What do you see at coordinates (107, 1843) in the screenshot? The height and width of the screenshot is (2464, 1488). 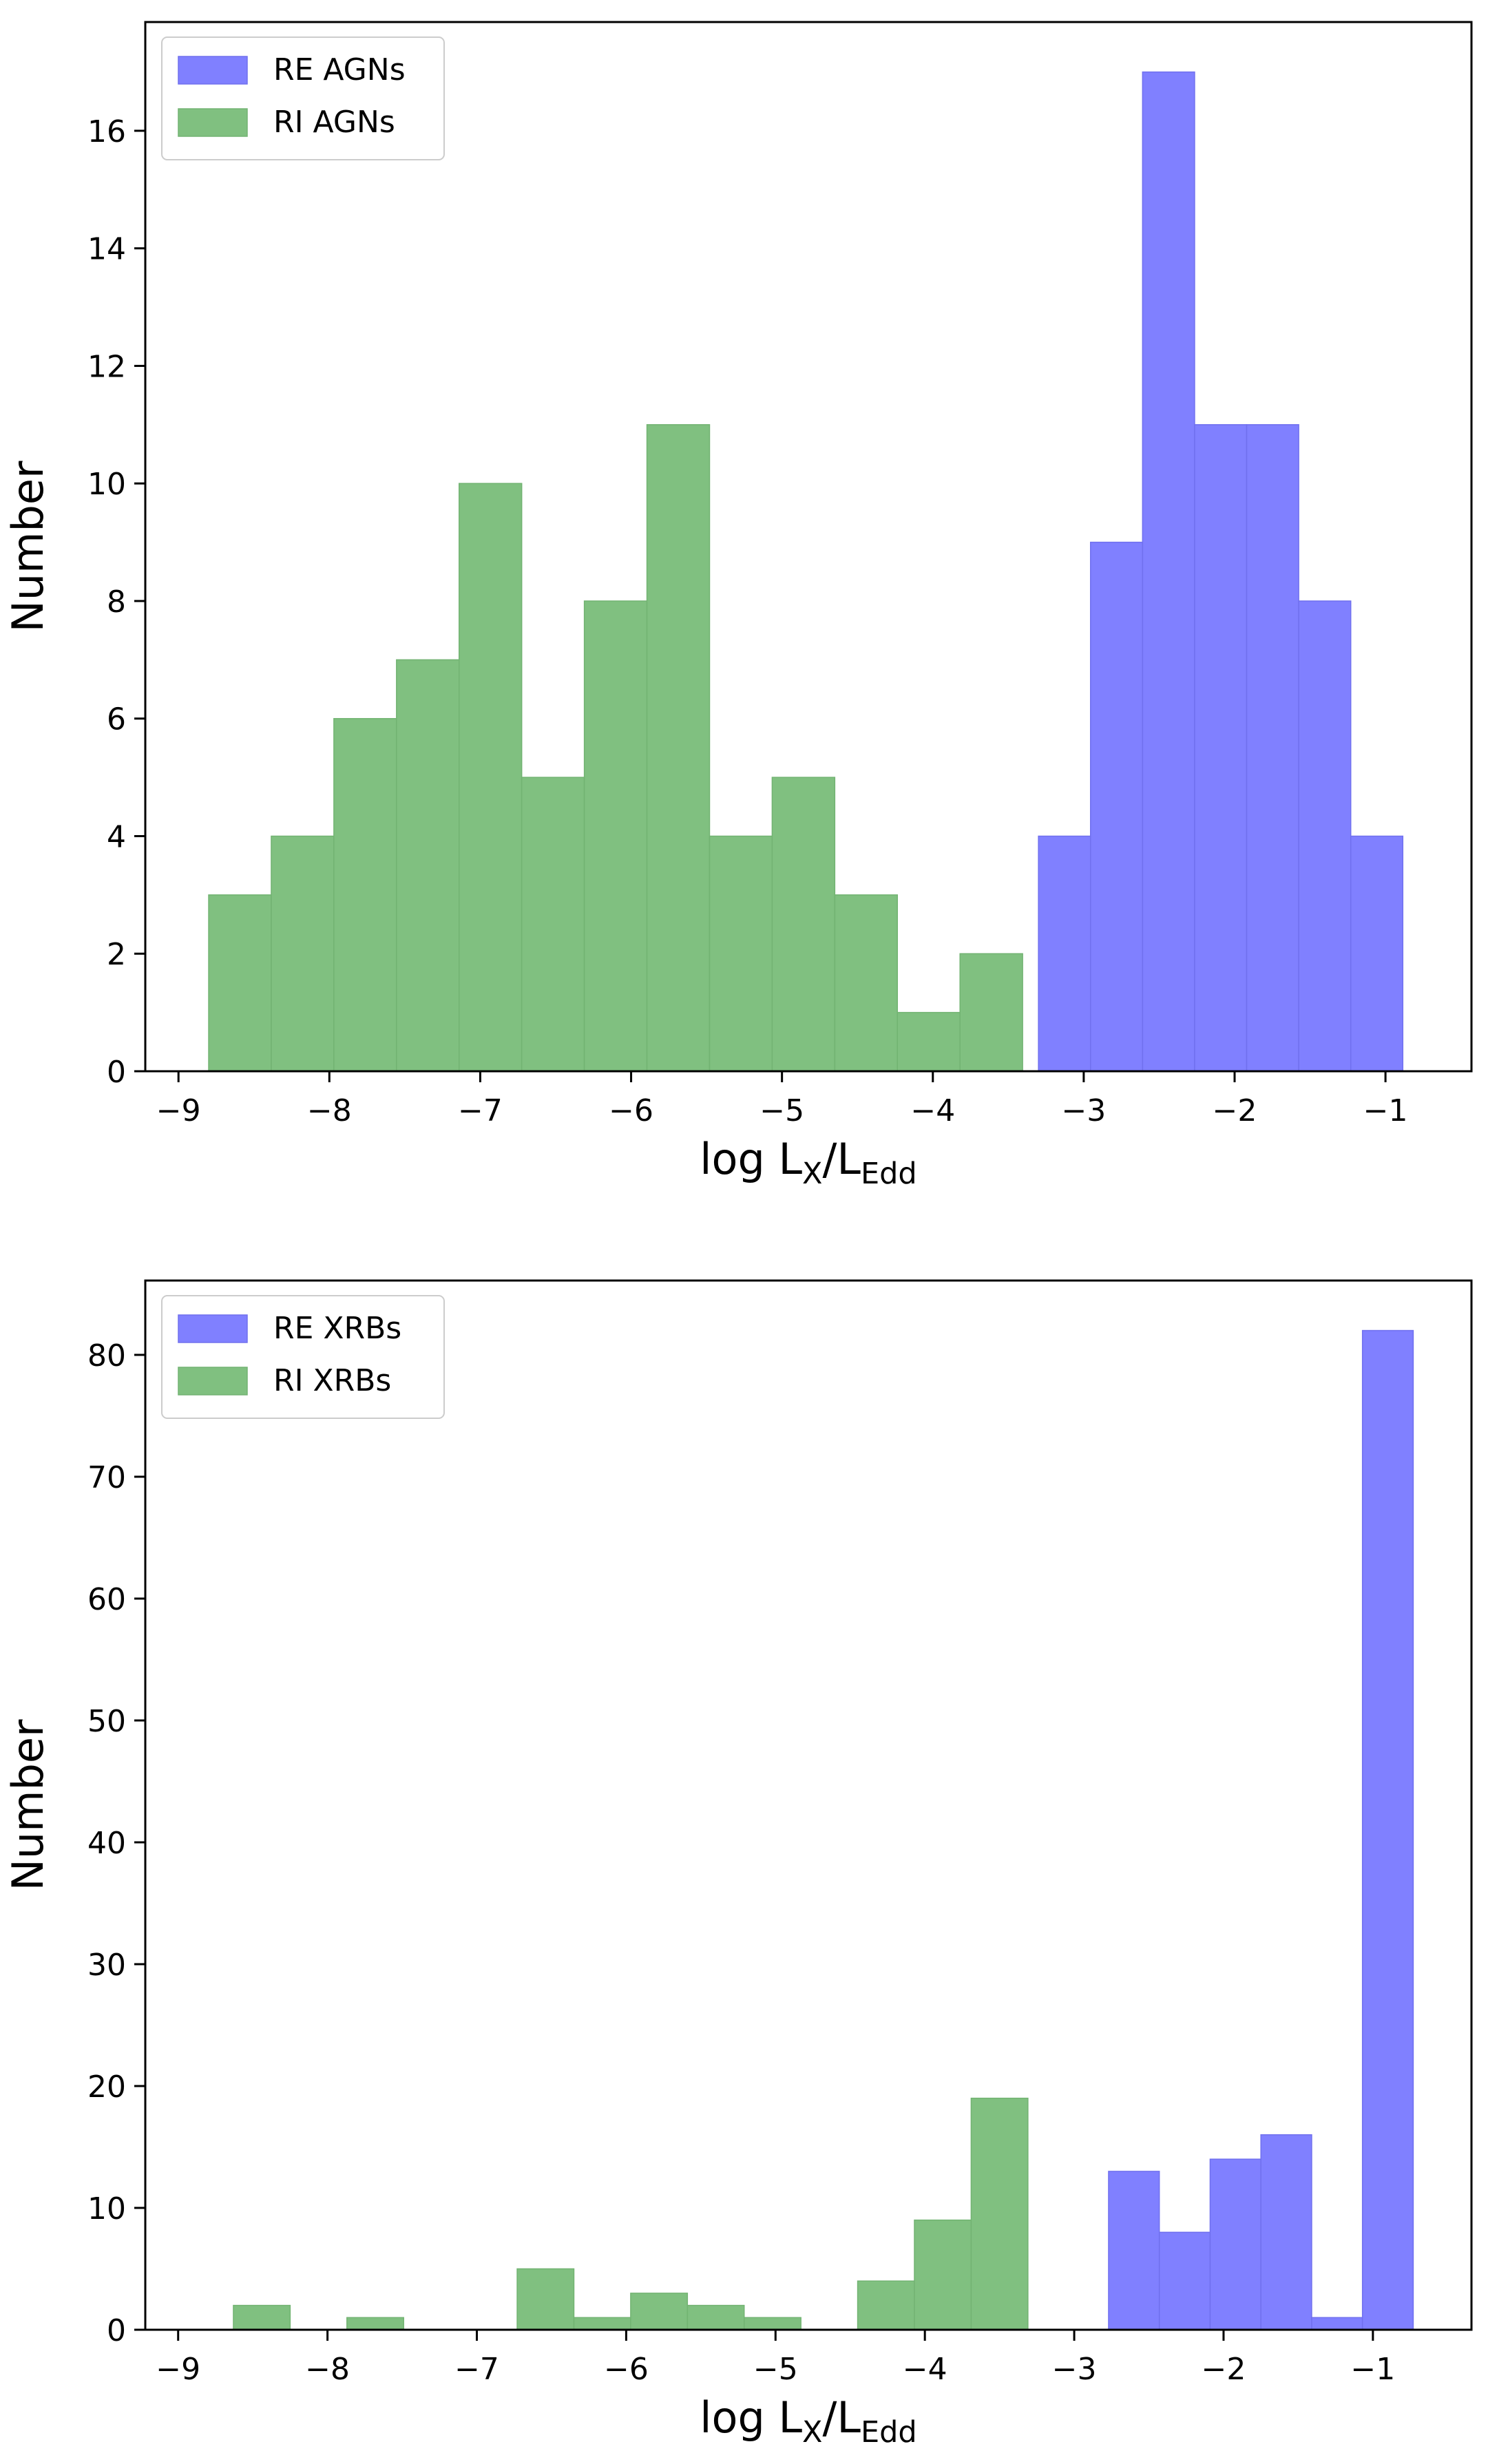 I see `y-tick-label: 40` at bounding box center [107, 1843].